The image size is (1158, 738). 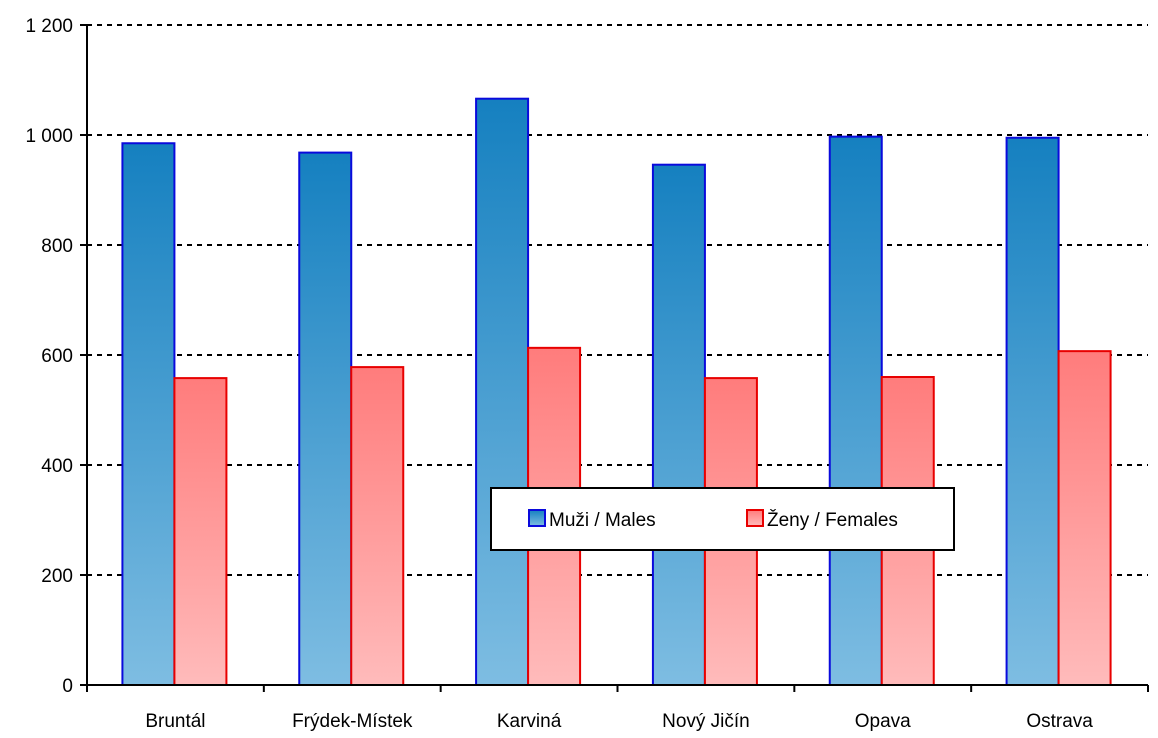 I want to click on y-tick-label: 600, so click(x=57, y=356).